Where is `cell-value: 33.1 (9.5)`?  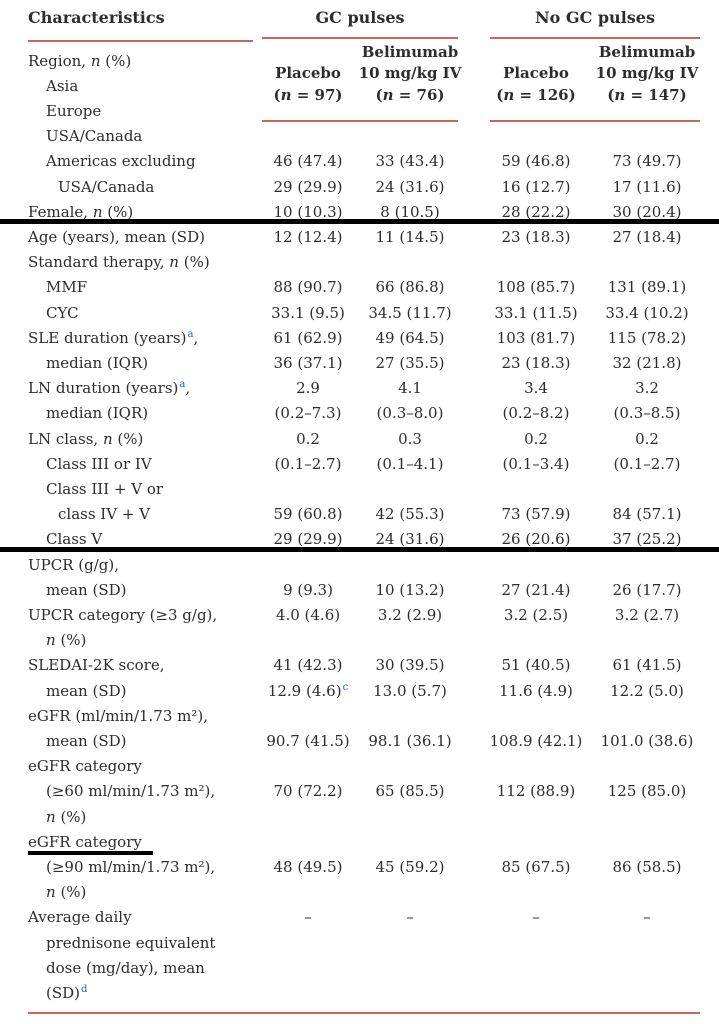 cell-value: 33.1 (9.5) is located at coordinates (308, 312).